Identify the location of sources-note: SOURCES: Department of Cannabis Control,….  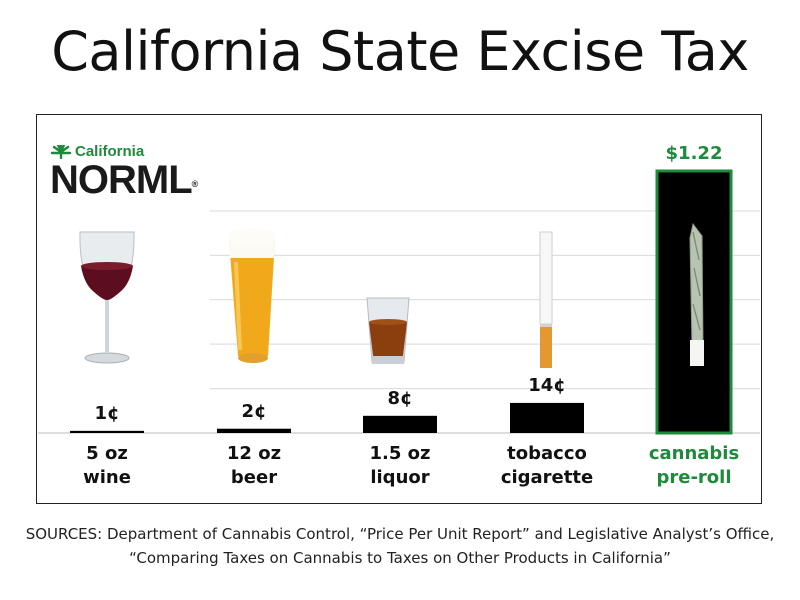
(400, 546).